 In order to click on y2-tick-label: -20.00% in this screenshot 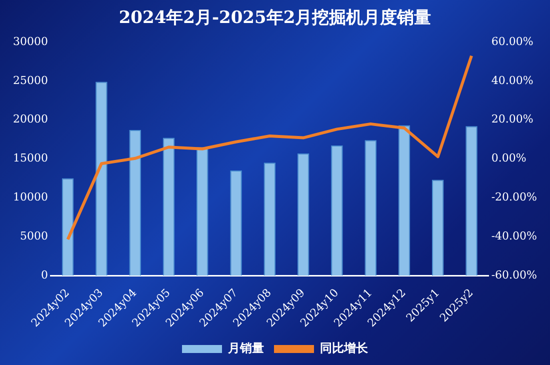, I will do `click(514, 197)`.